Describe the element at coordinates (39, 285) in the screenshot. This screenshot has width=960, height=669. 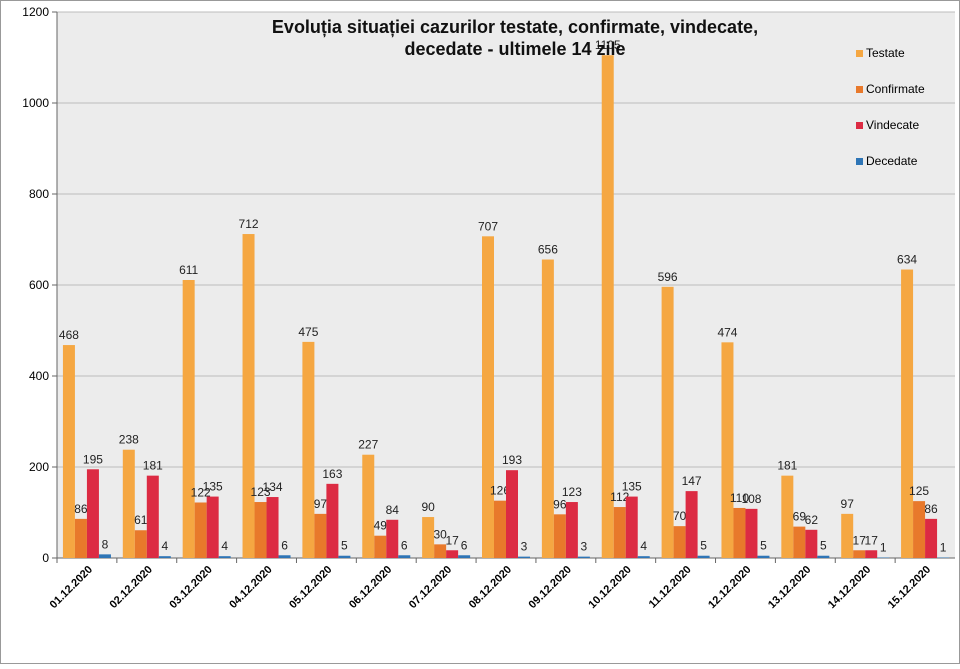
I see `y-tick-label: 600` at that location.